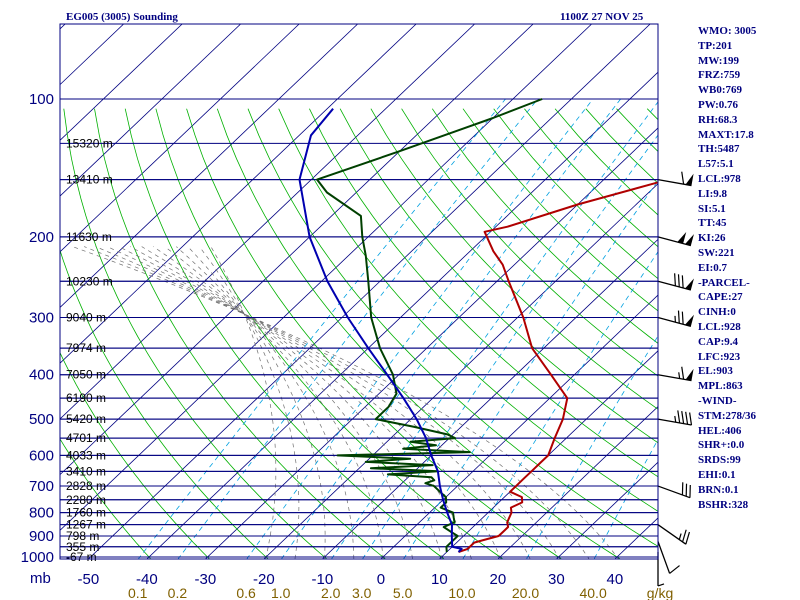  I want to click on height-label: 1760 m, so click(86, 513).